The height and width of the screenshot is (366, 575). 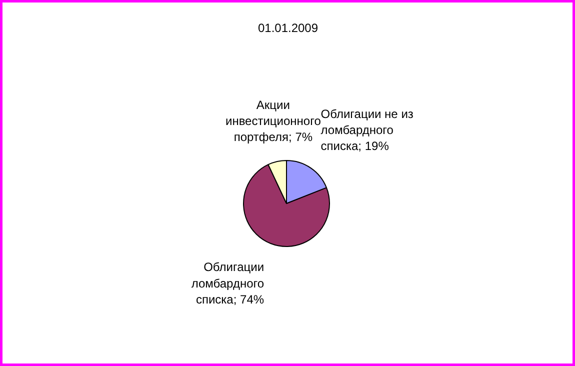 What do you see at coordinates (273, 121) in the screenshot?
I see `slice-label: Акции инвестиционного портфеля; 7%` at bounding box center [273, 121].